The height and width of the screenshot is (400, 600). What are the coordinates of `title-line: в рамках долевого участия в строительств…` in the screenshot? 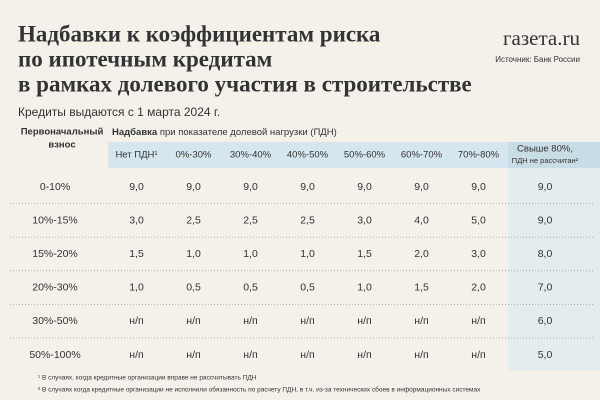 It's located at (245, 83).